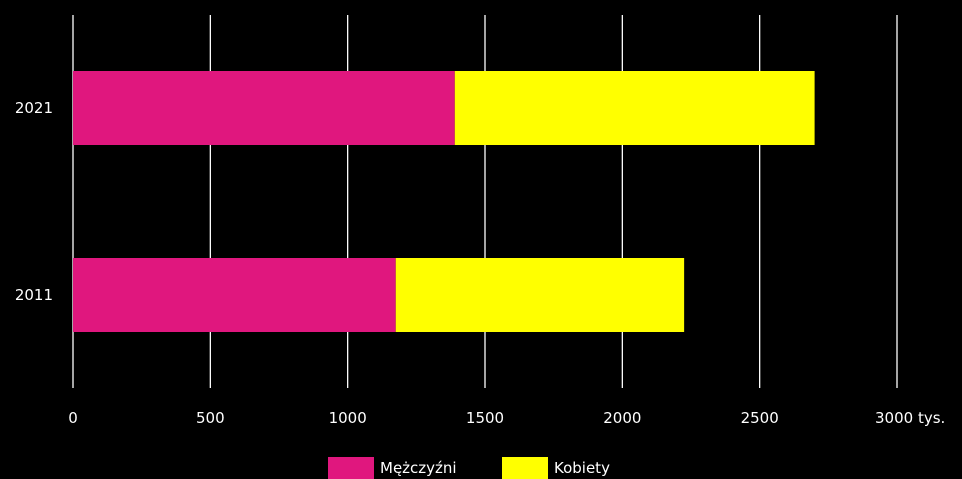  What do you see at coordinates (485, 418) in the screenshot?
I see `x-tick-label: 1500` at bounding box center [485, 418].